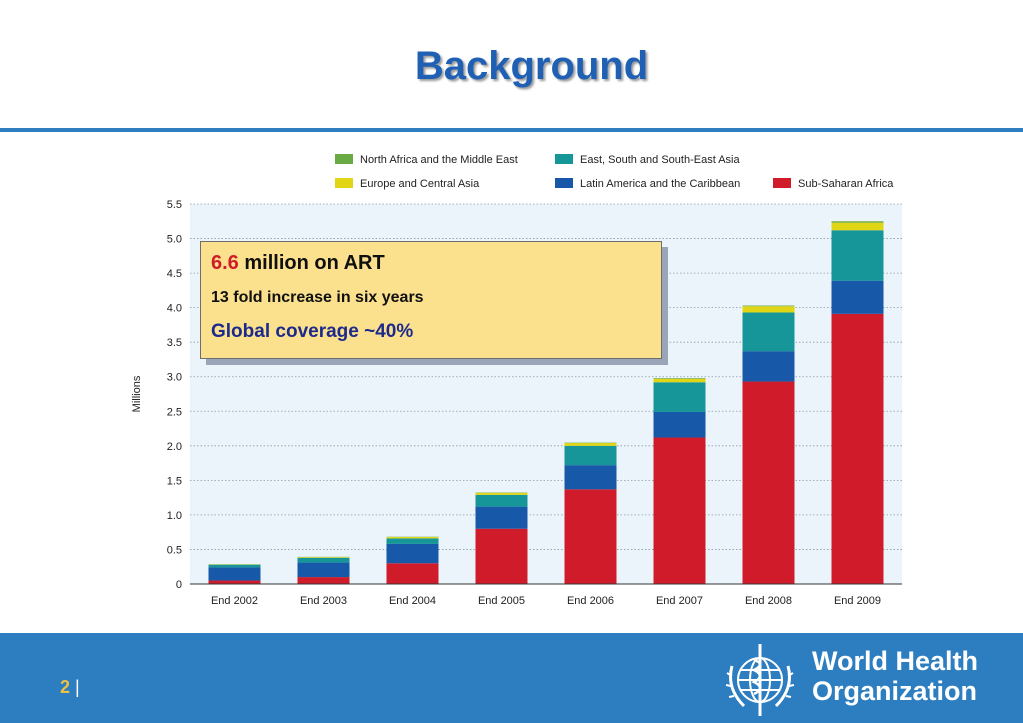 The height and width of the screenshot is (723, 1023). Describe the element at coordinates (311, 263) in the screenshot. I see `art-label: million on ART` at that location.